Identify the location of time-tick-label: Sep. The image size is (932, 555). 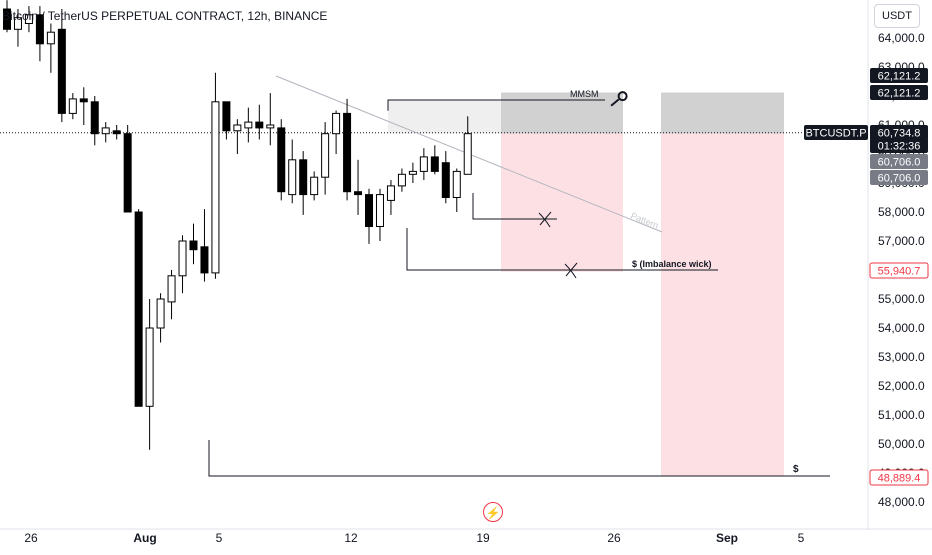
(727, 538).